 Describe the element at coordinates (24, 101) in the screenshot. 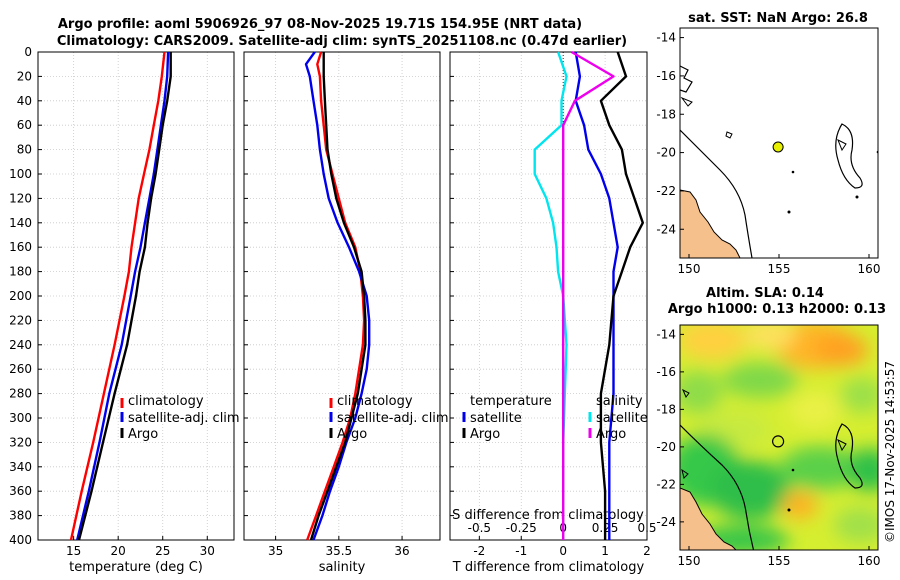

I see `depth-tick-label: 40` at that location.